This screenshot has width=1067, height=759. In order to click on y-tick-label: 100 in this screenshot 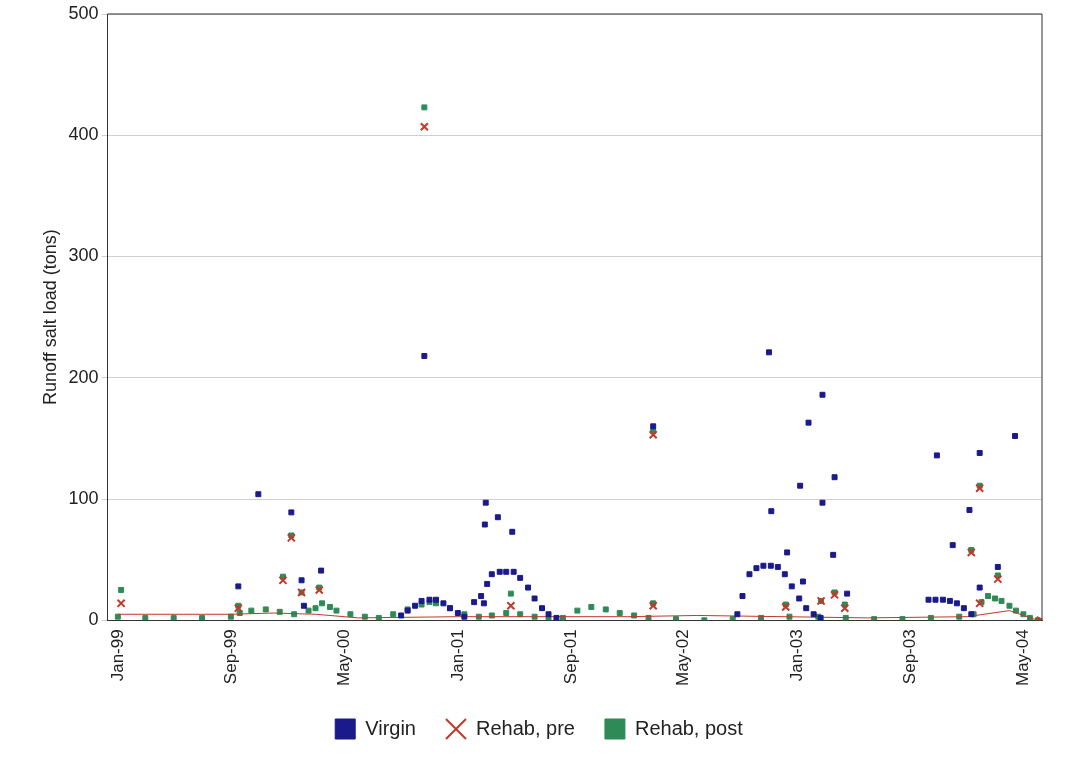, I will do `click(83, 498)`.